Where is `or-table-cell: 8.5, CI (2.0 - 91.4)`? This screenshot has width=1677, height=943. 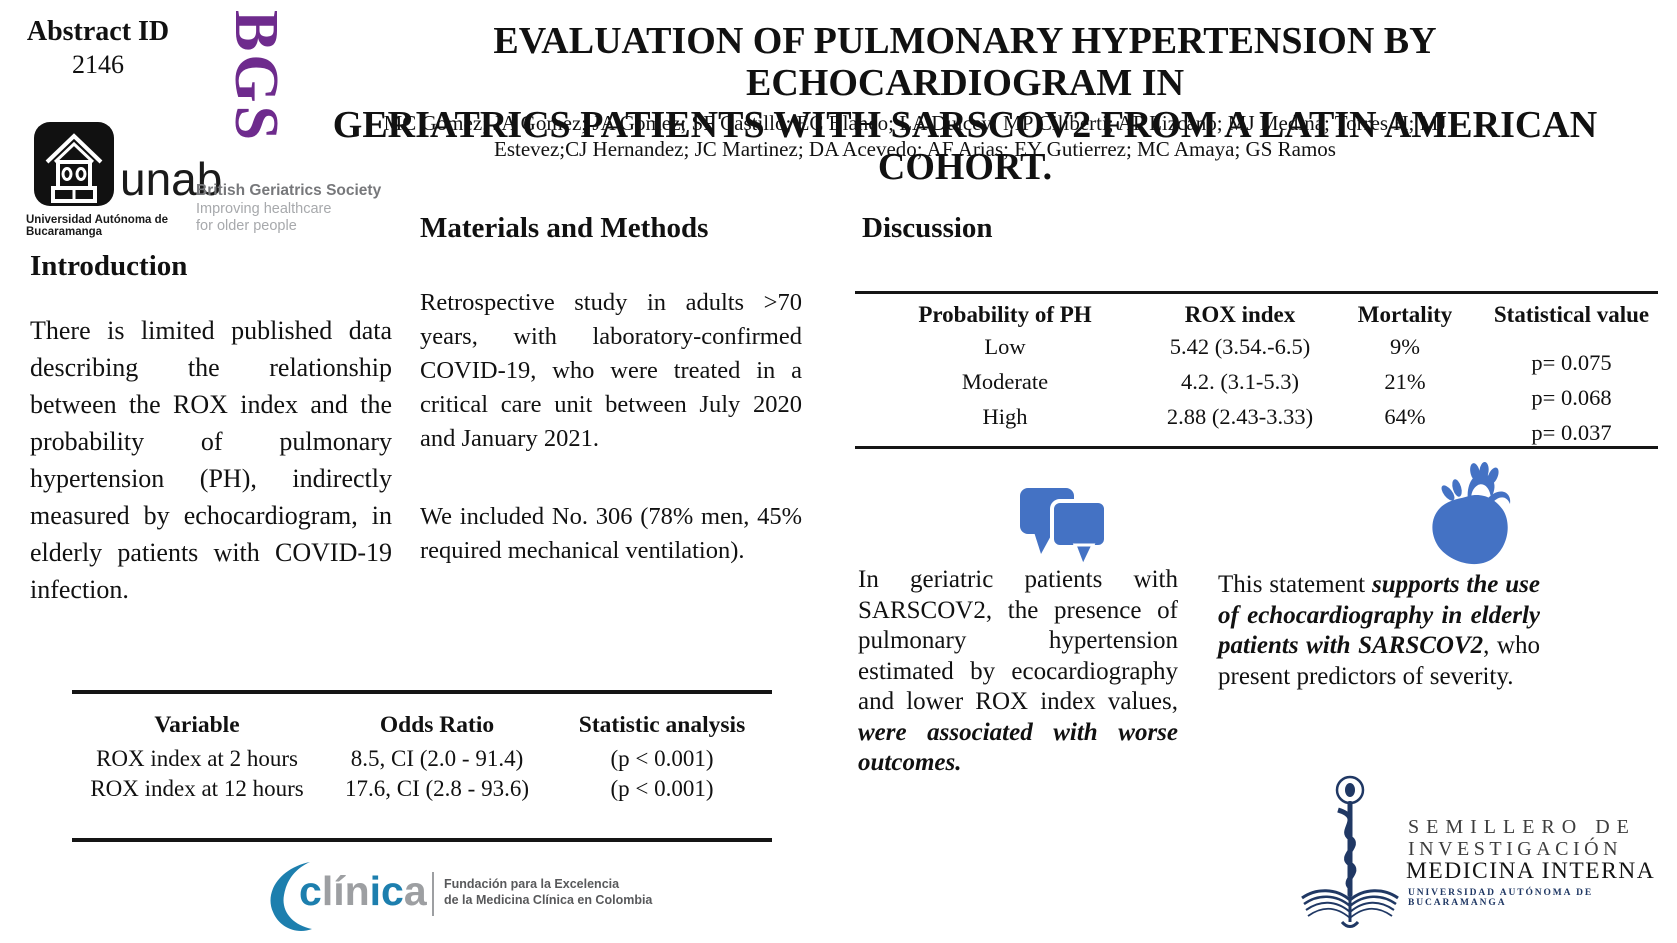 or-table-cell: 8.5, CI (2.0 - 91.4) is located at coordinates (437, 758).